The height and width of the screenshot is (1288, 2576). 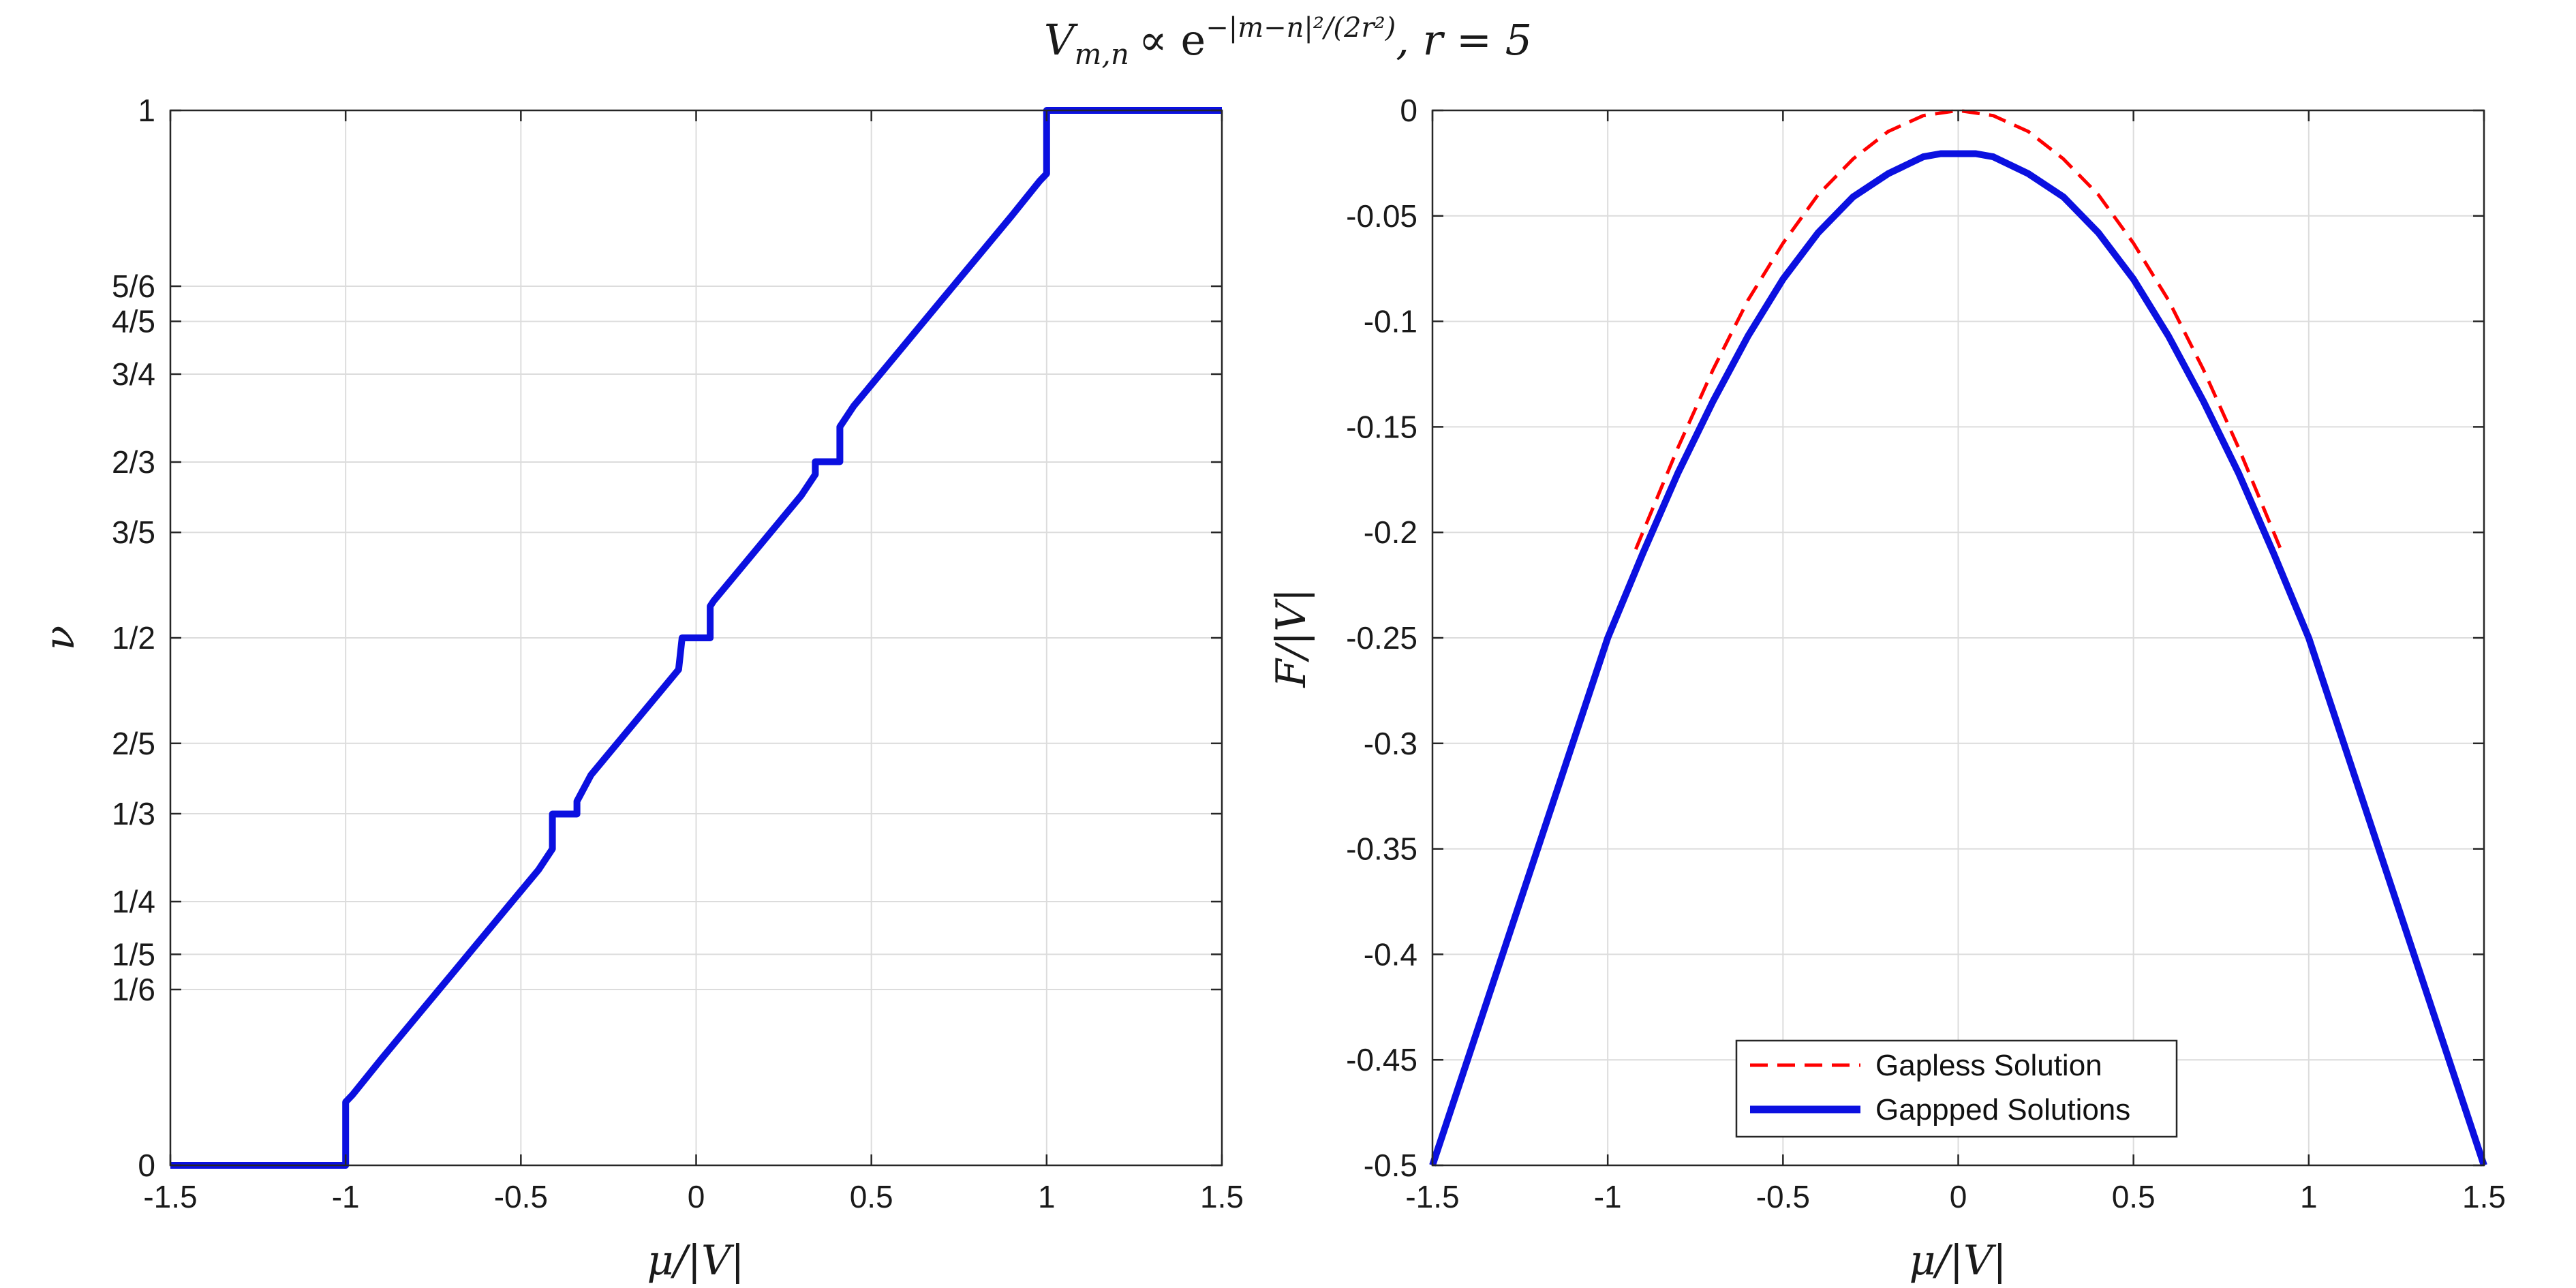 What do you see at coordinates (170, 1196) in the screenshot?
I see `left-x-tick-label: -1.5` at bounding box center [170, 1196].